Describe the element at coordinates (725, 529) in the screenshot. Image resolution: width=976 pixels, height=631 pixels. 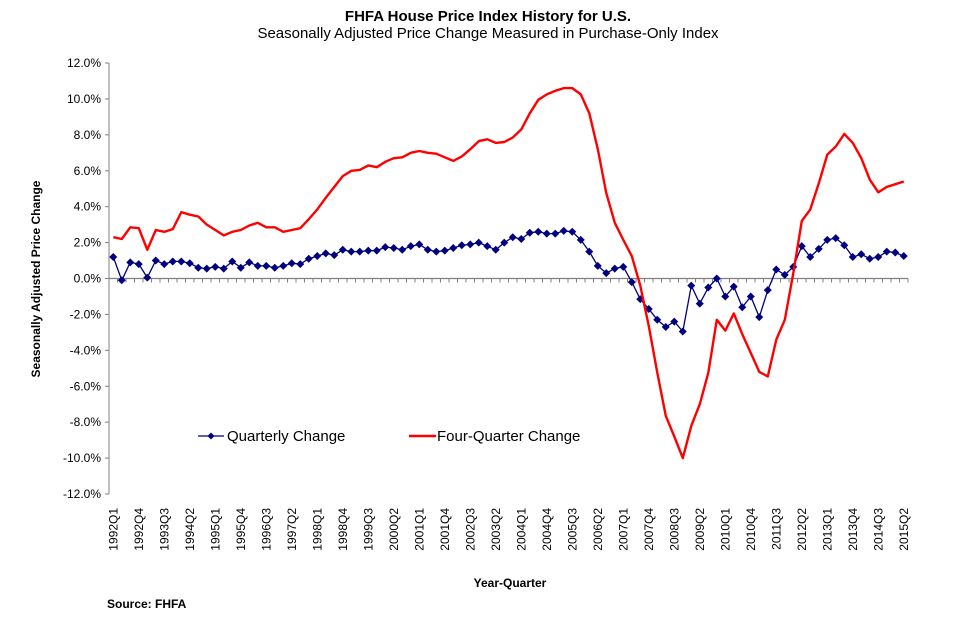
I see `x-tick-label: 2010Q1` at that location.